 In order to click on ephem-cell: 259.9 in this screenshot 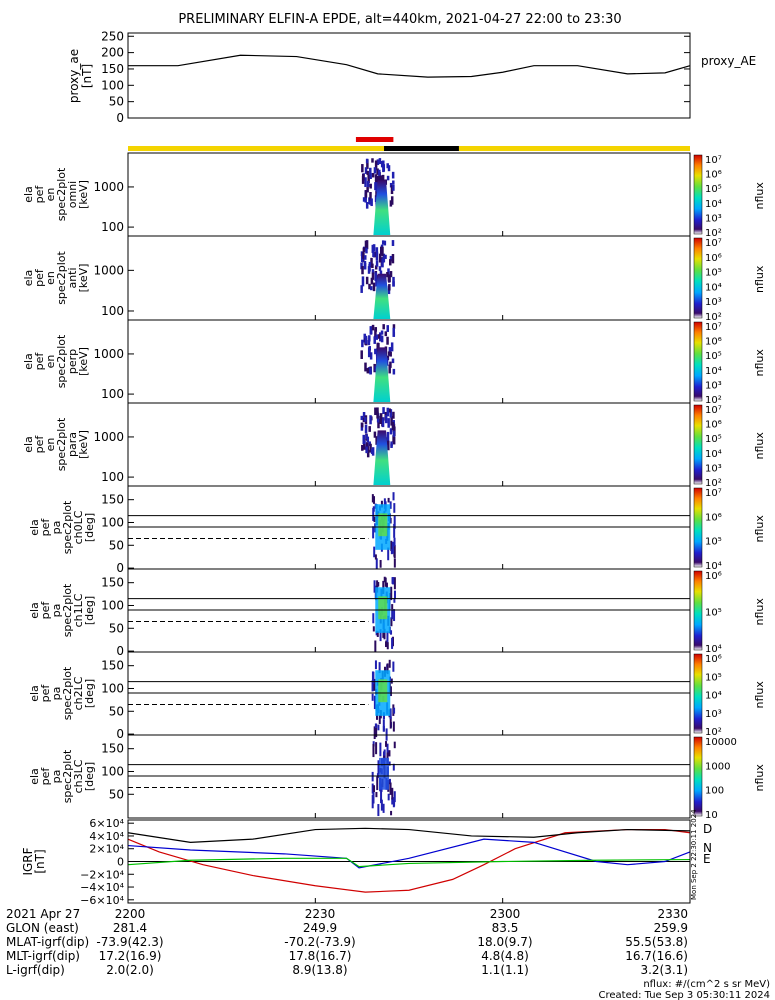, I will do `click(671, 928)`.